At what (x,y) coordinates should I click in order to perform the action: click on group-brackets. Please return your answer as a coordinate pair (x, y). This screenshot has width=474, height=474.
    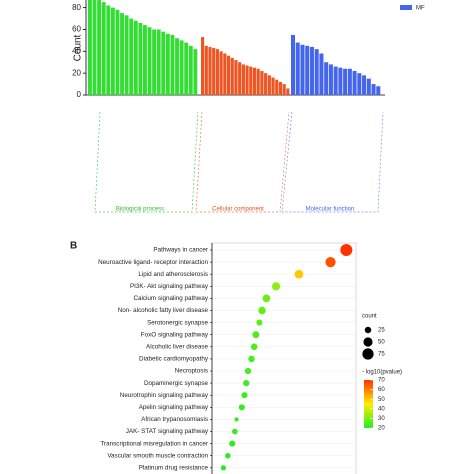
    Looking at the image, I should click on (239, 162).